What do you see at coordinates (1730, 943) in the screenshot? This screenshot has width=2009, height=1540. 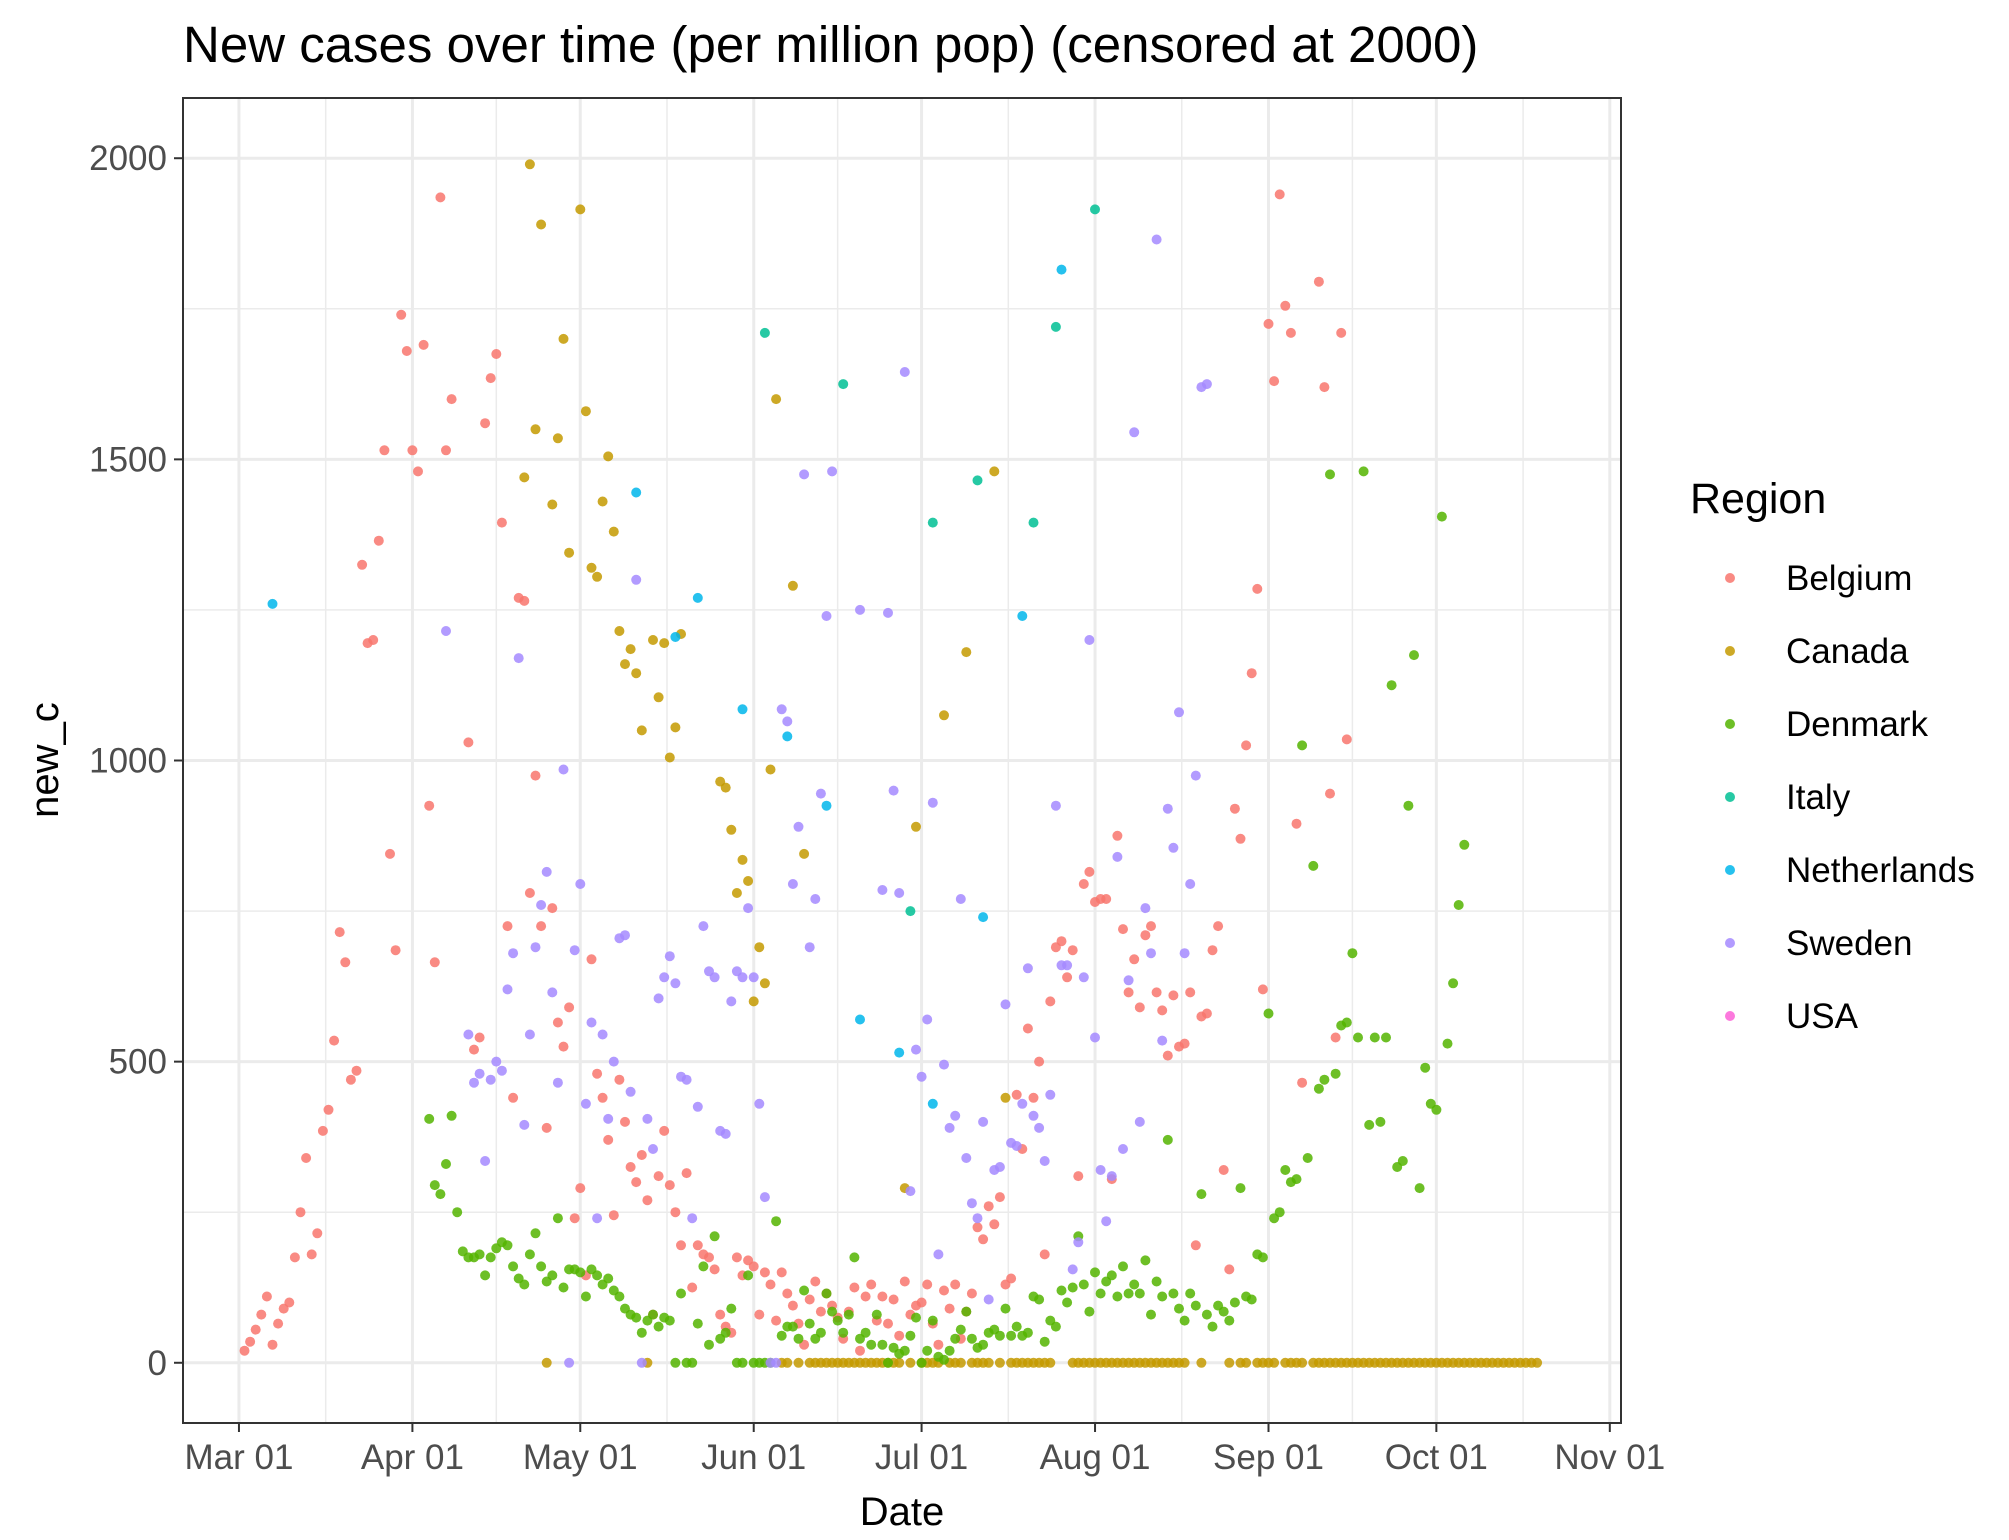 I see `legend-key-sweden` at bounding box center [1730, 943].